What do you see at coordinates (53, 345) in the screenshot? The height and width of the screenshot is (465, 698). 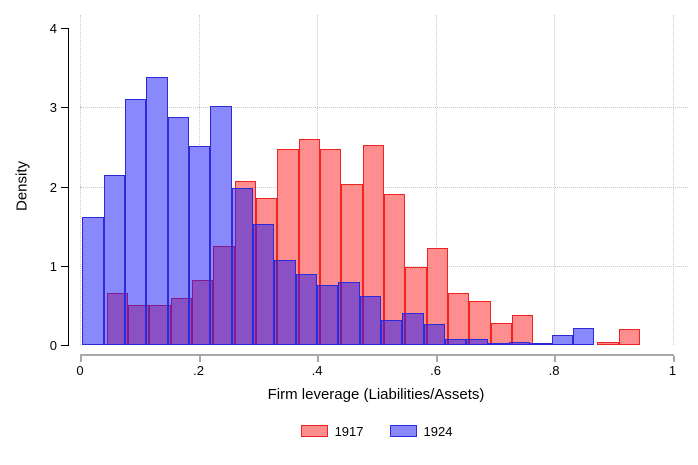 I see `y-tick-label: 0` at bounding box center [53, 345].